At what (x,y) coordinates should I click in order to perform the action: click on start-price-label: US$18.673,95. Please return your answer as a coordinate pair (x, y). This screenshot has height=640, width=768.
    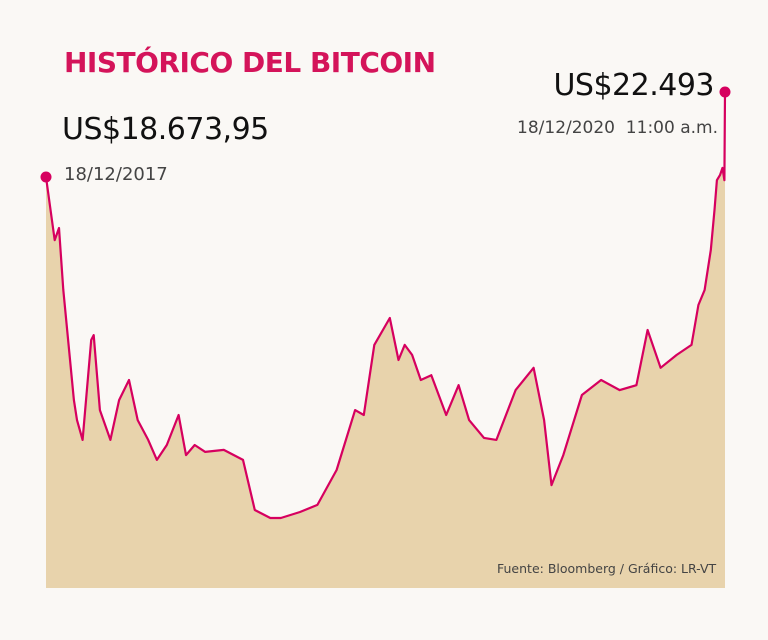
    Looking at the image, I should click on (165, 129).